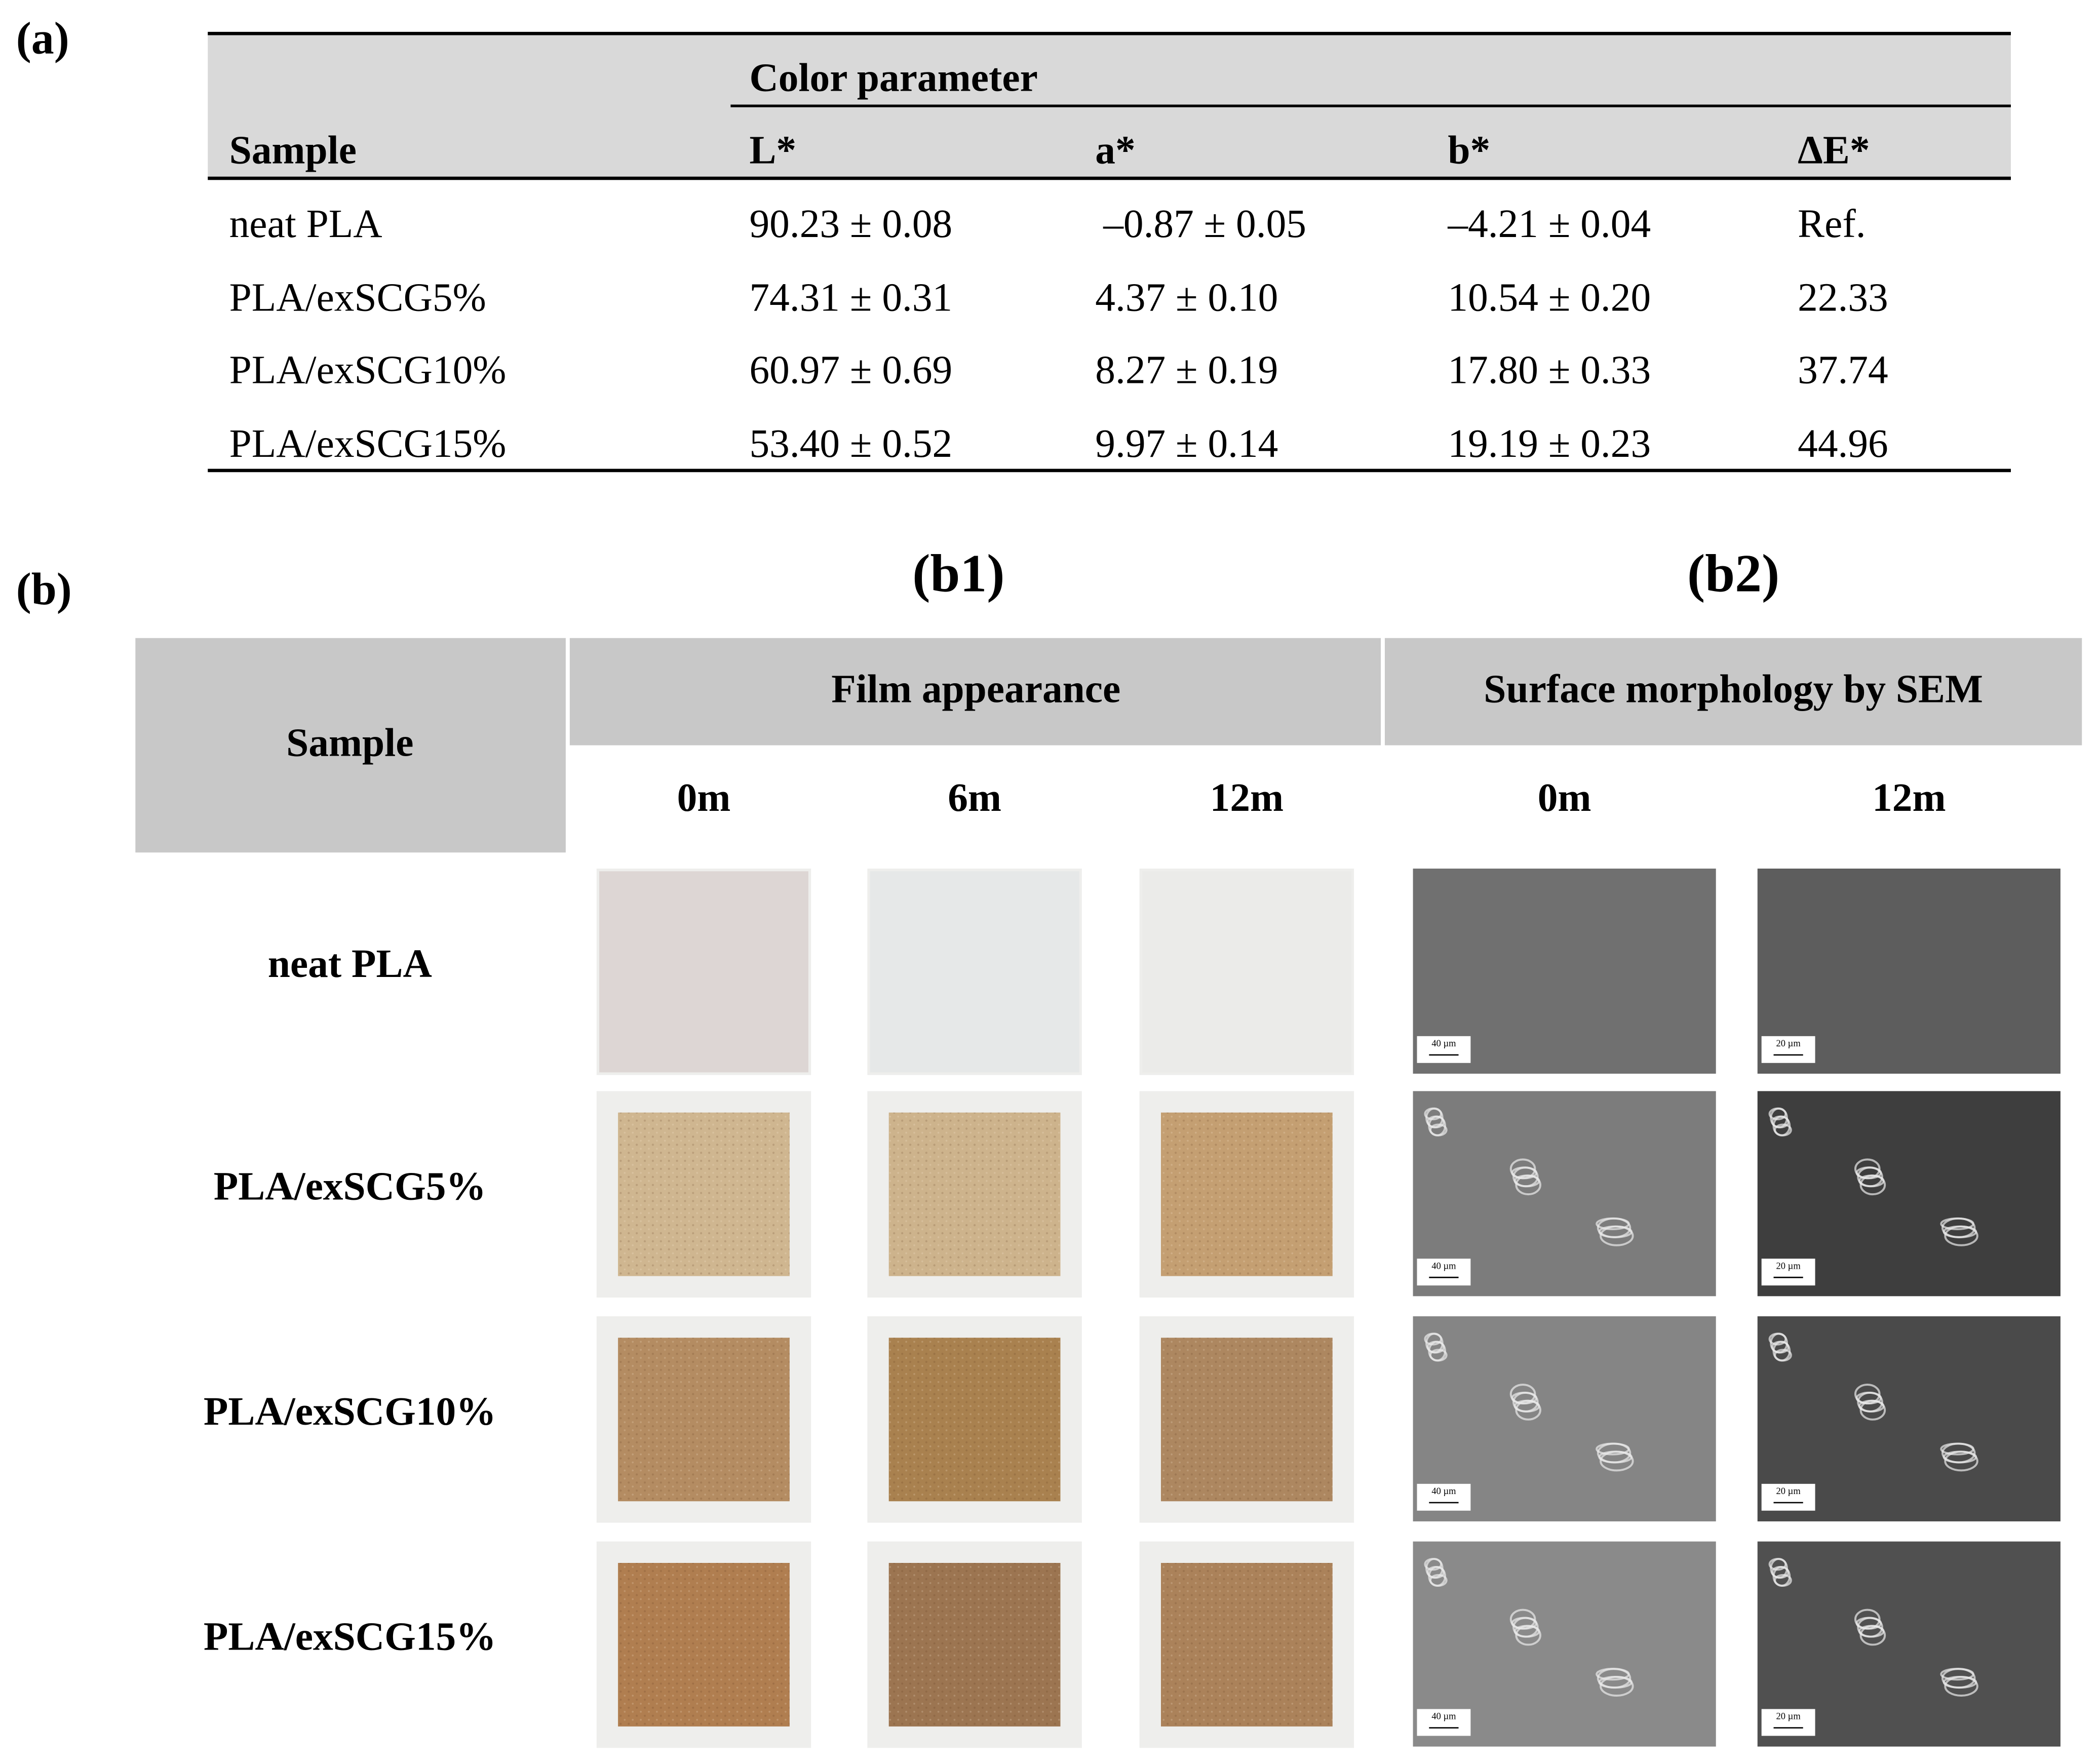 The width and height of the screenshot is (2098, 1764). I want to click on cell: 17.80 ± 0.33, so click(1549, 370).